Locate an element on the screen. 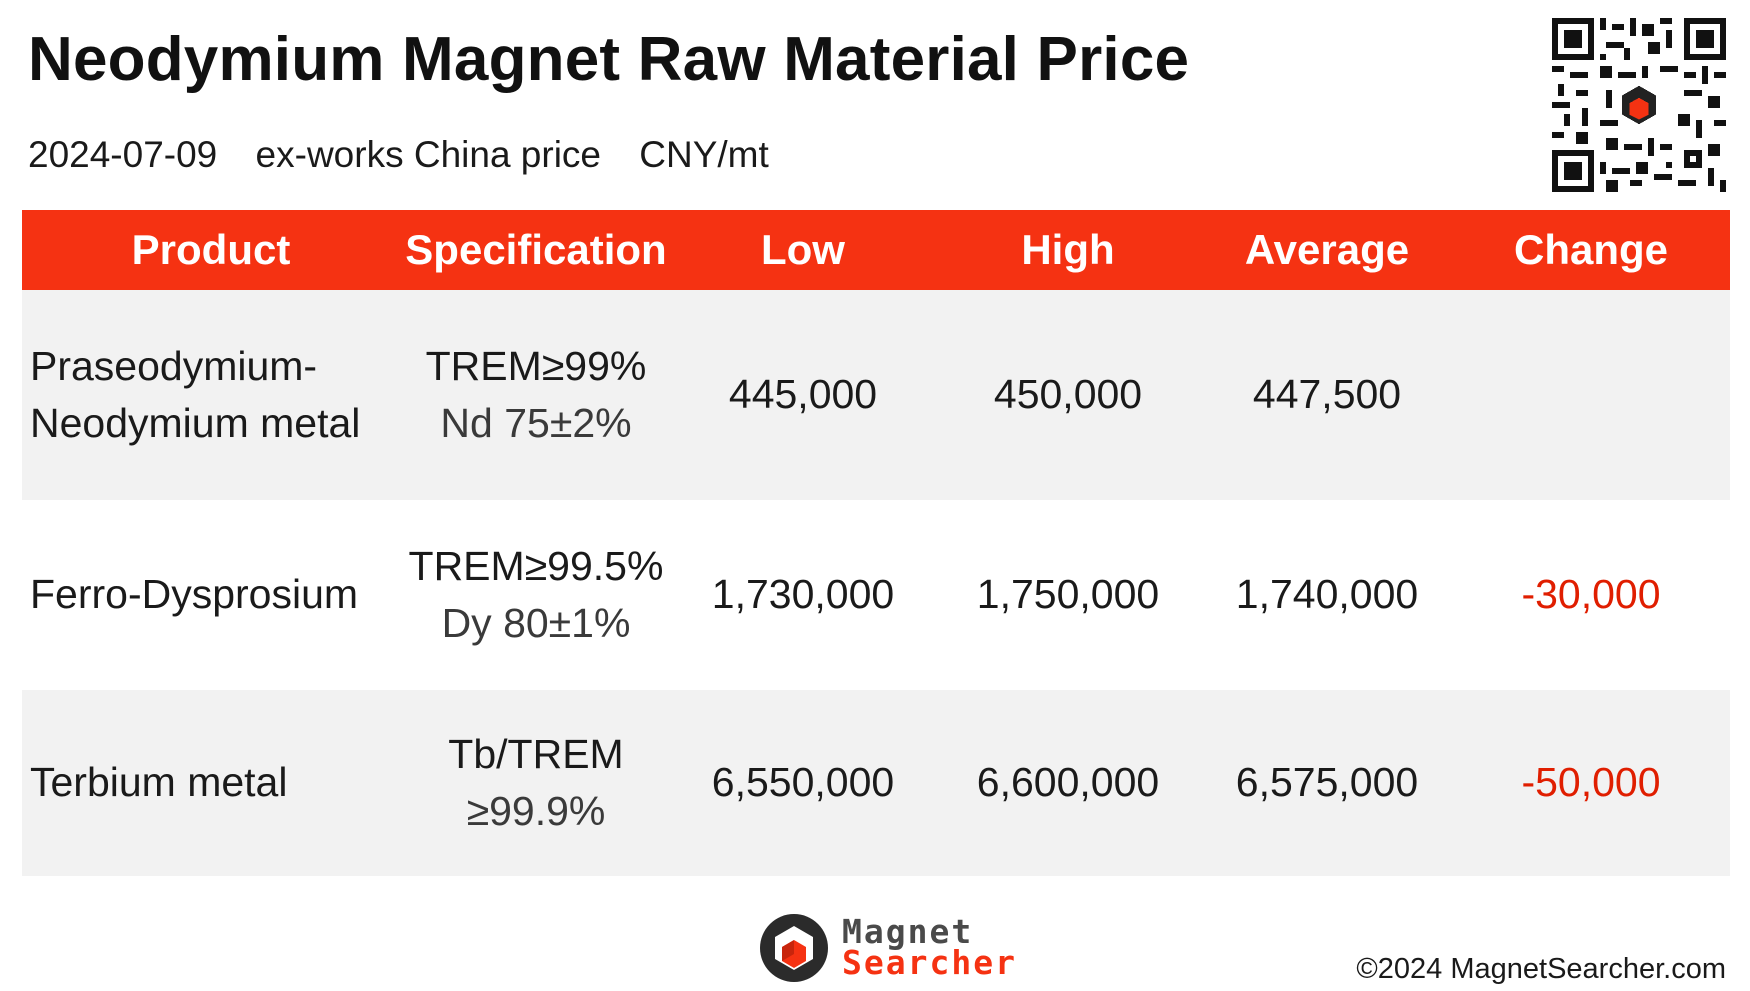 The width and height of the screenshot is (1750, 991). product-cell: Terbium metal is located at coordinates (159, 782).